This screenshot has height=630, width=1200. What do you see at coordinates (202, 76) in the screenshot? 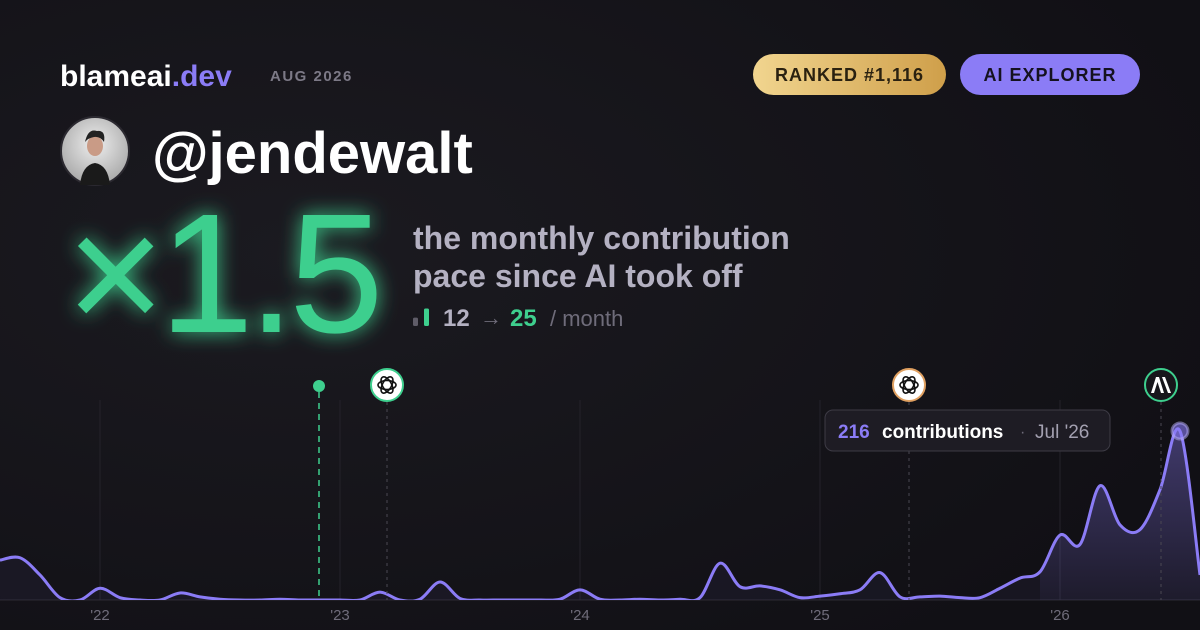
I see `brand-suffix: .dev` at bounding box center [202, 76].